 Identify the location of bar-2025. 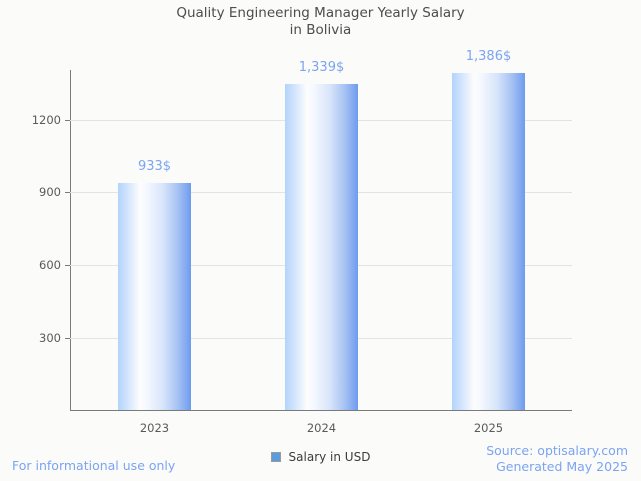
(488, 241).